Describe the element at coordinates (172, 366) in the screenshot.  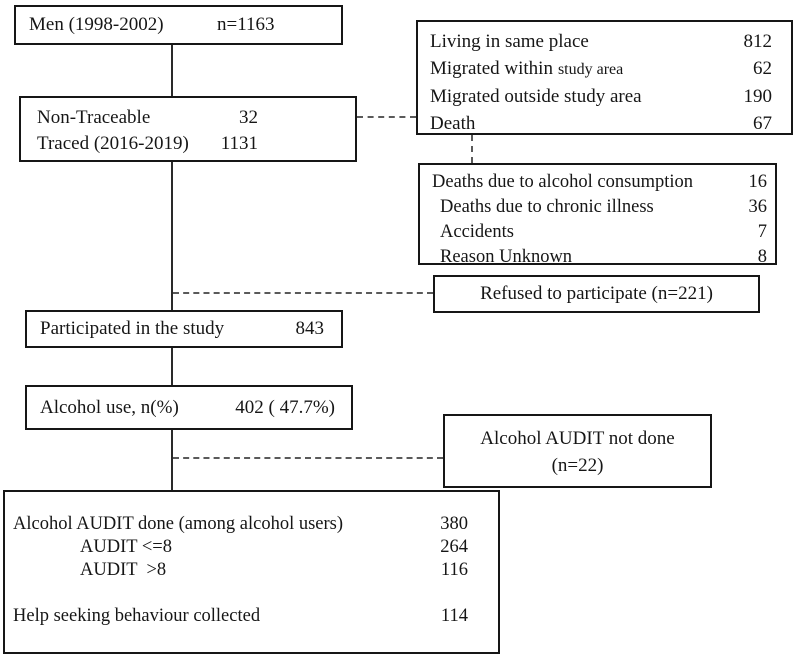
I see `connector-participated-to-alcohol-use` at that location.